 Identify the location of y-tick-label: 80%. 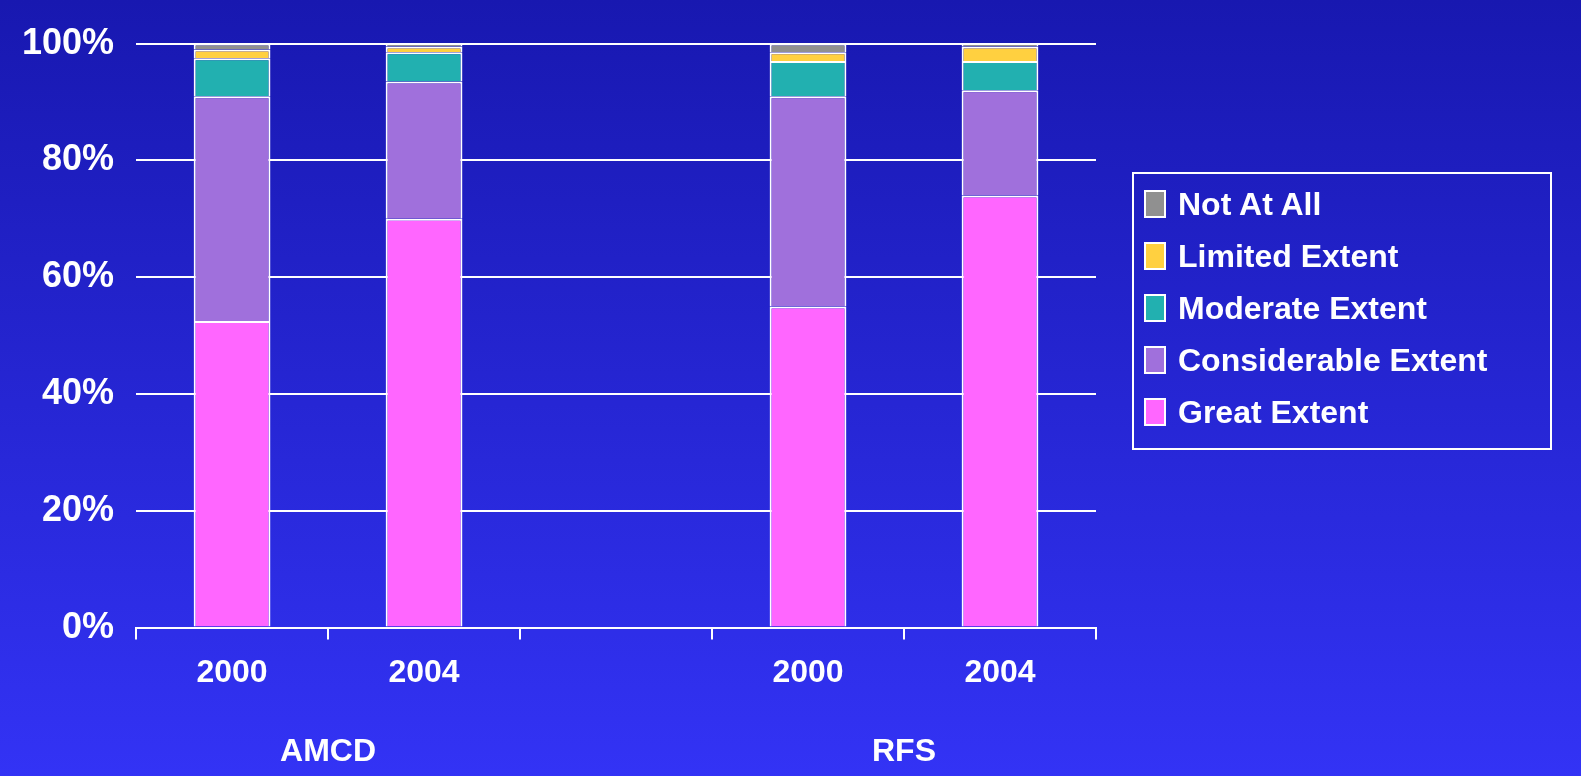
(78, 158).